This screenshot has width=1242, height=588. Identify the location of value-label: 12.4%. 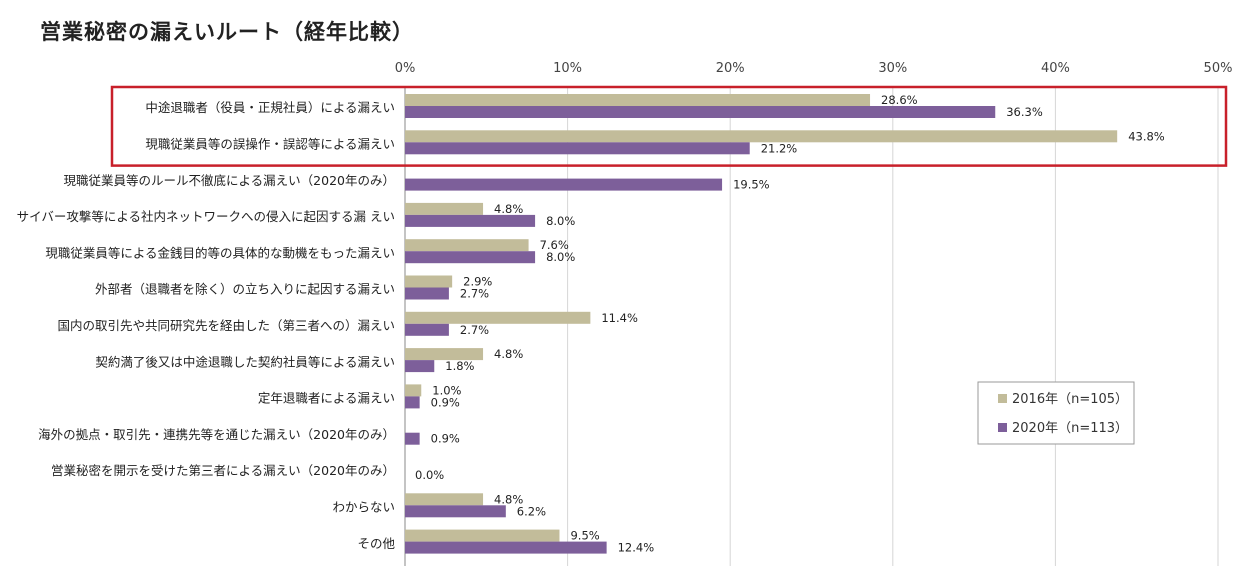
(636, 548).